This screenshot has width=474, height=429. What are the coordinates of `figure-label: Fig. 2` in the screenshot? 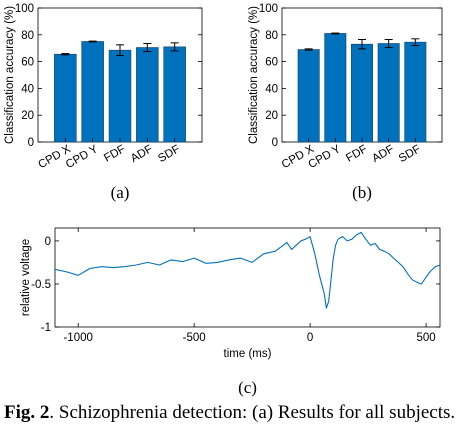 It's located at (27, 412).